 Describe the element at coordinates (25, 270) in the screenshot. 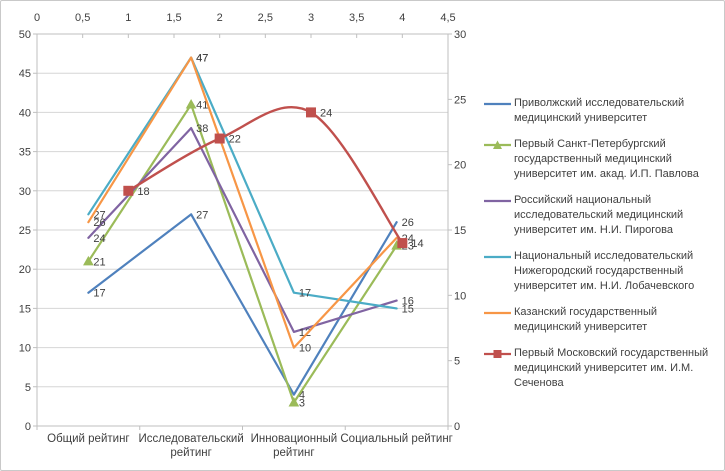

I see `left-axis-tick-label: 20` at that location.